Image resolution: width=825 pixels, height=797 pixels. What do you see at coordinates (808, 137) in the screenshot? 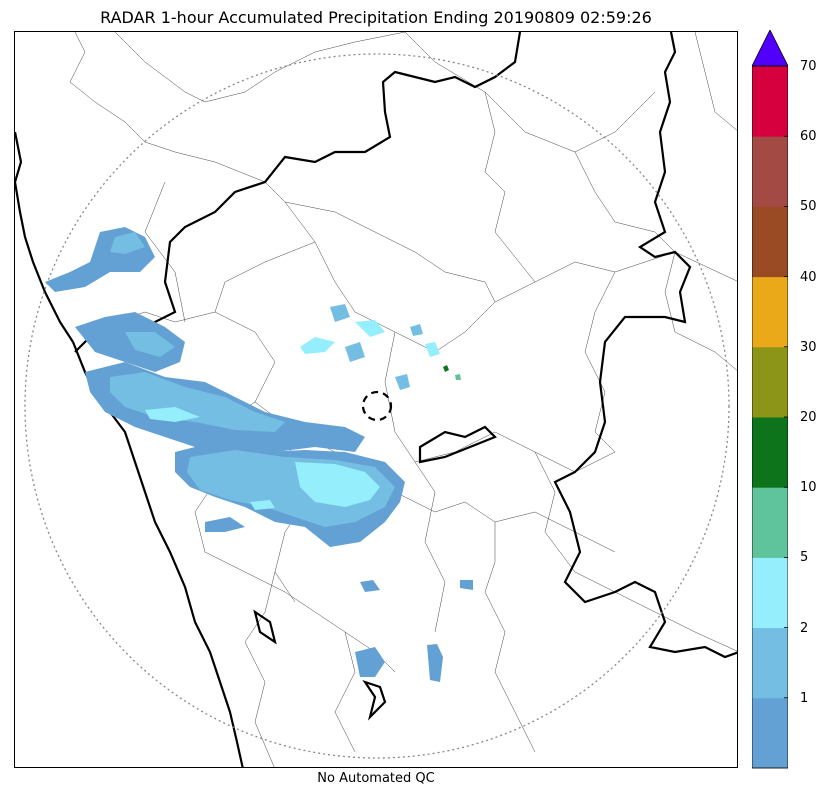
I see `colorbar-tick-label: 60` at bounding box center [808, 137].